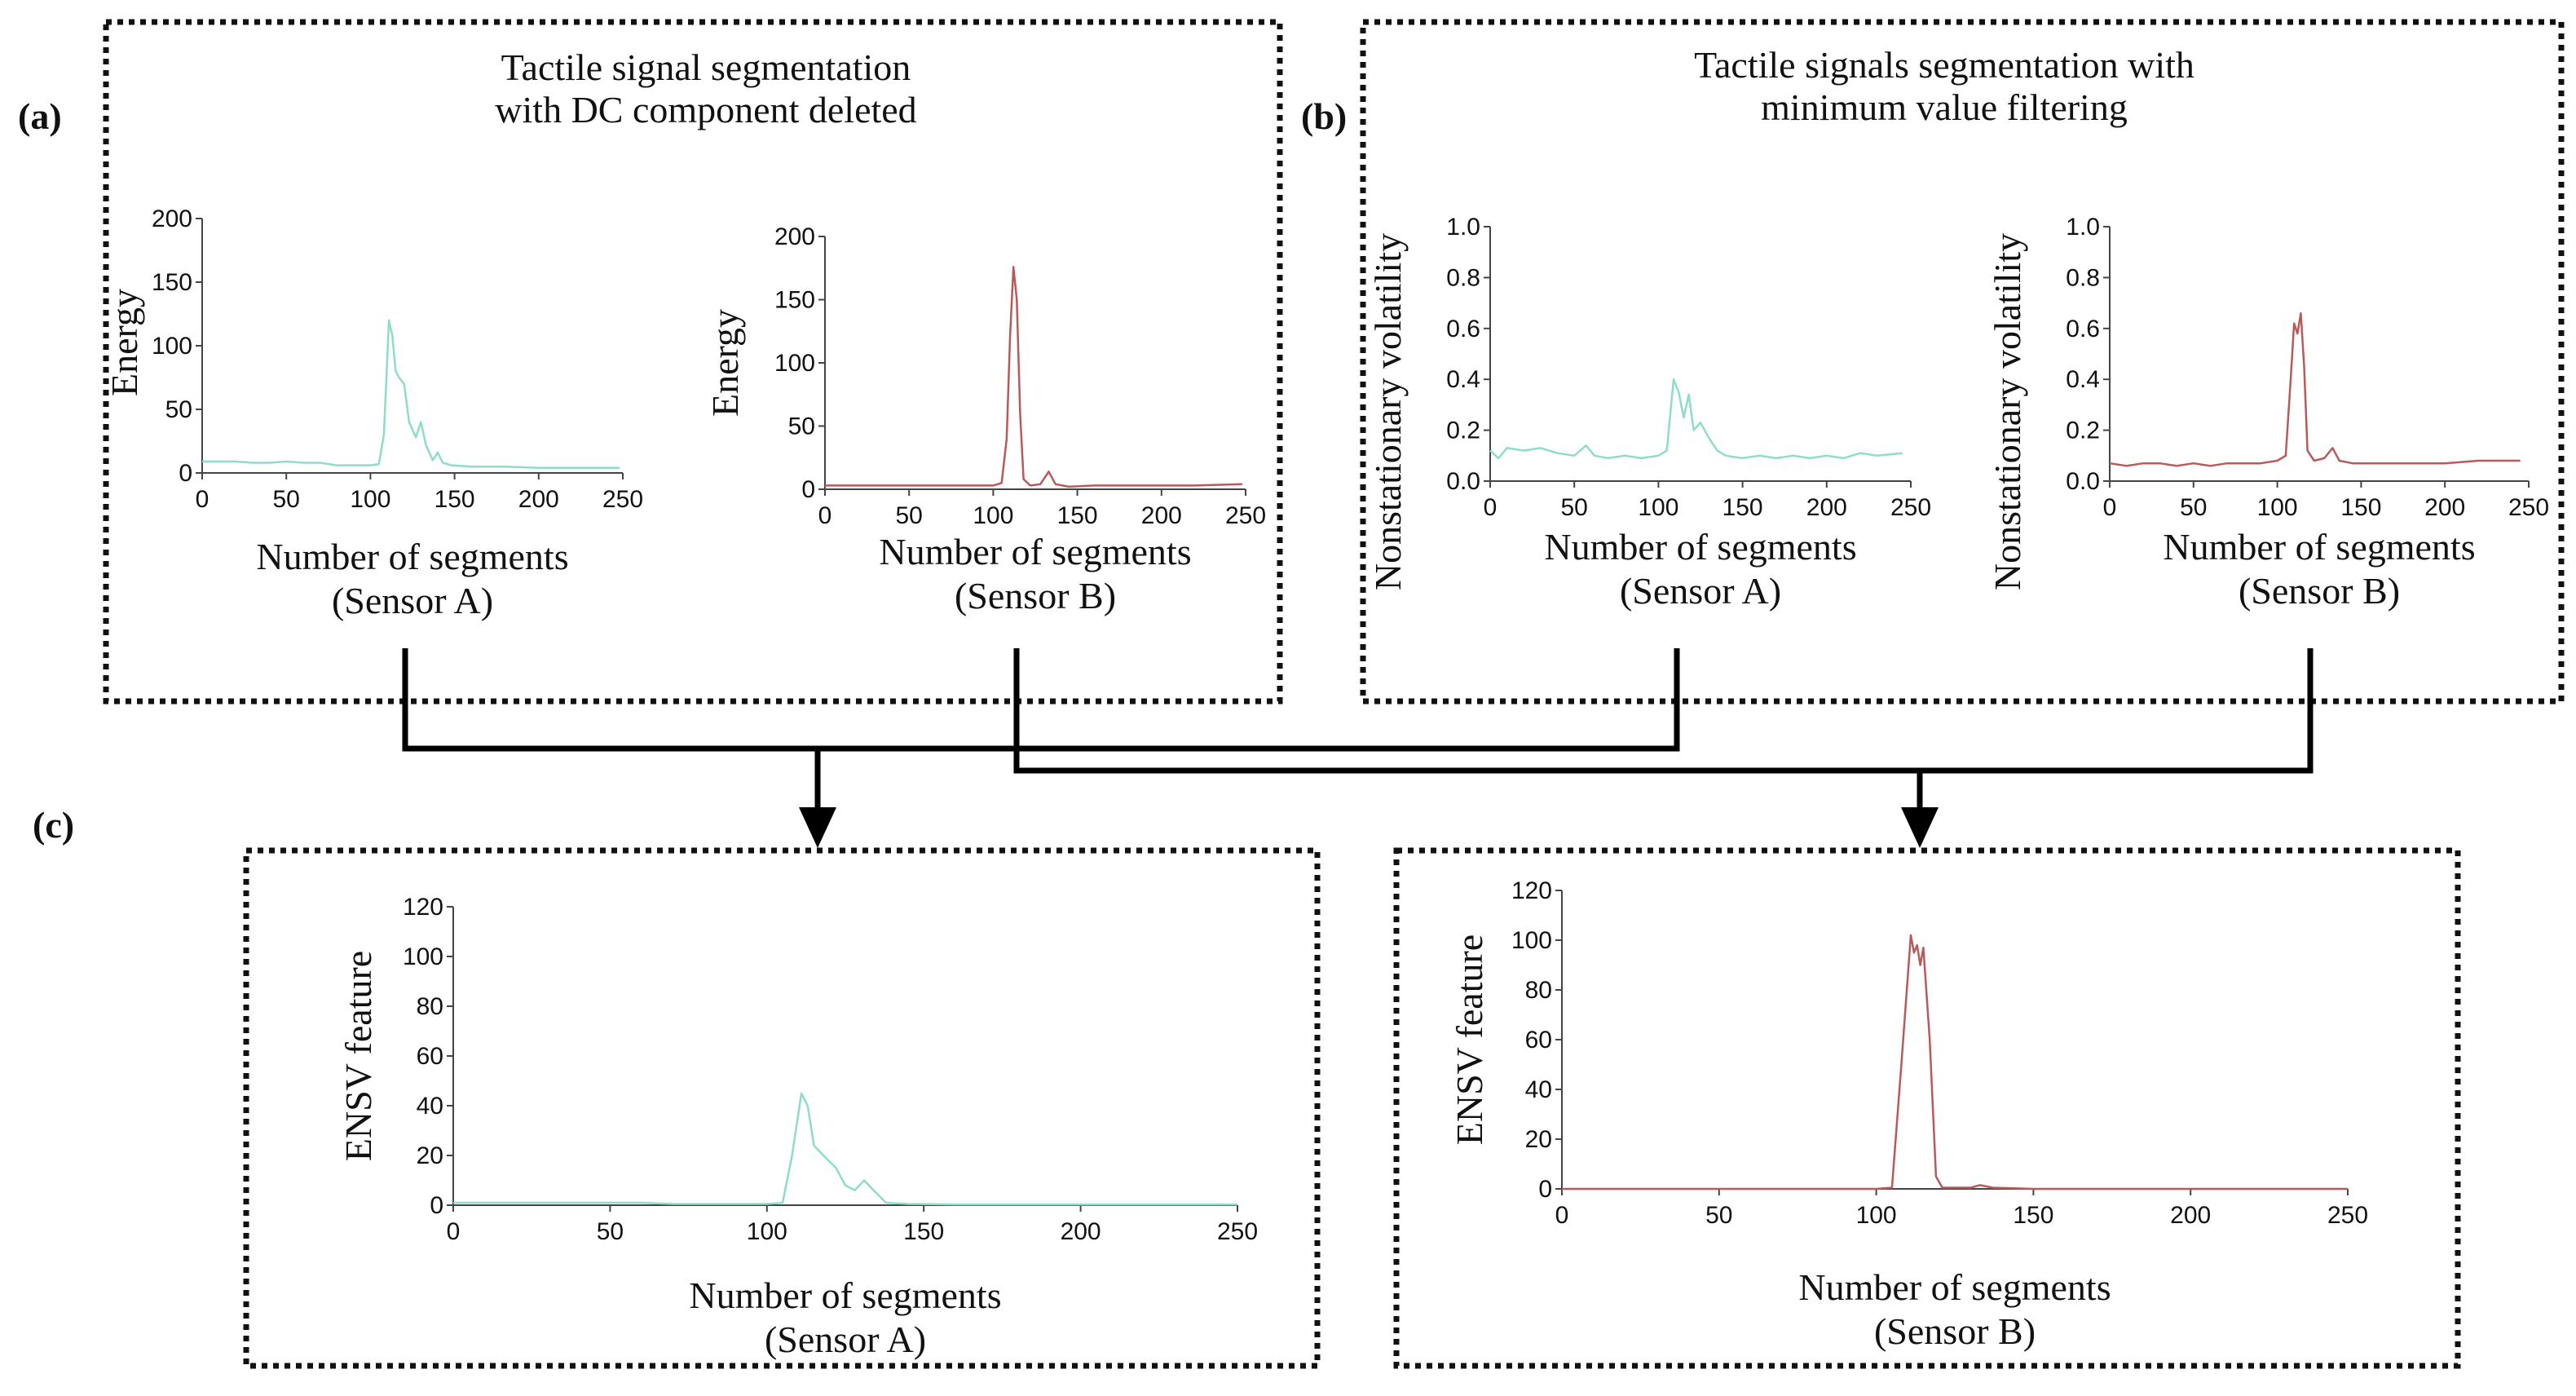 The width and height of the screenshot is (2576, 1396). Describe the element at coordinates (53, 825) in the screenshot. I see `panel-label-c: (c)` at that location.